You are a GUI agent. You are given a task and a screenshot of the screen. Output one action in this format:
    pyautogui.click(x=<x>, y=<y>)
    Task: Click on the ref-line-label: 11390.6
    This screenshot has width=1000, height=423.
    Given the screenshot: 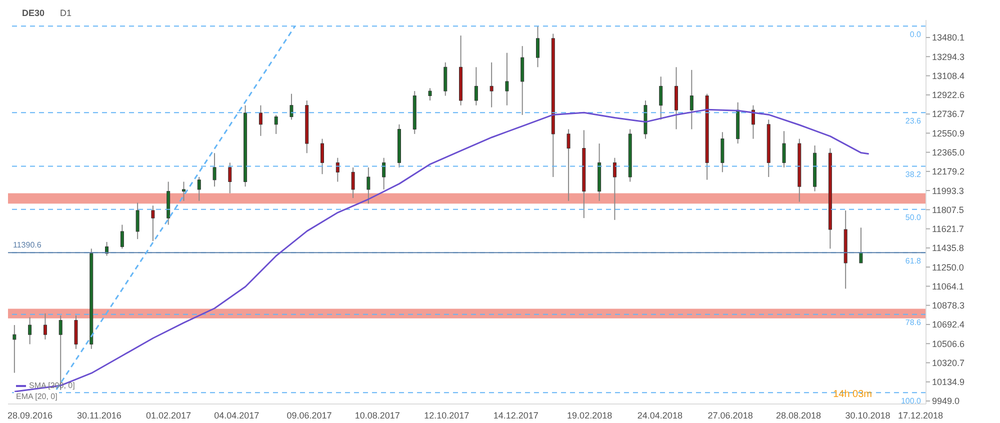 What is the action you would take?
    pyautogui.click(x=27, y=245)
    